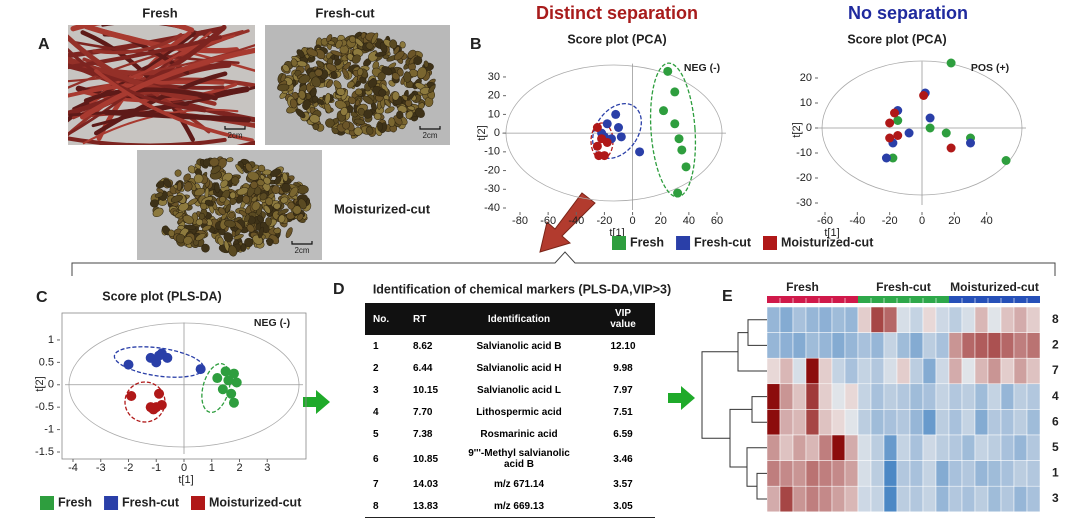 The width and height of the screenshot is (1080, 528). I want to click on dendrogram, so click(752, 352).